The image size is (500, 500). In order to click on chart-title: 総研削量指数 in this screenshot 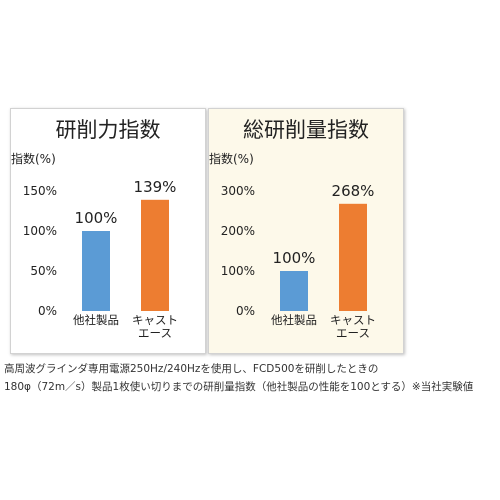, I will do `click(306, 130)`.